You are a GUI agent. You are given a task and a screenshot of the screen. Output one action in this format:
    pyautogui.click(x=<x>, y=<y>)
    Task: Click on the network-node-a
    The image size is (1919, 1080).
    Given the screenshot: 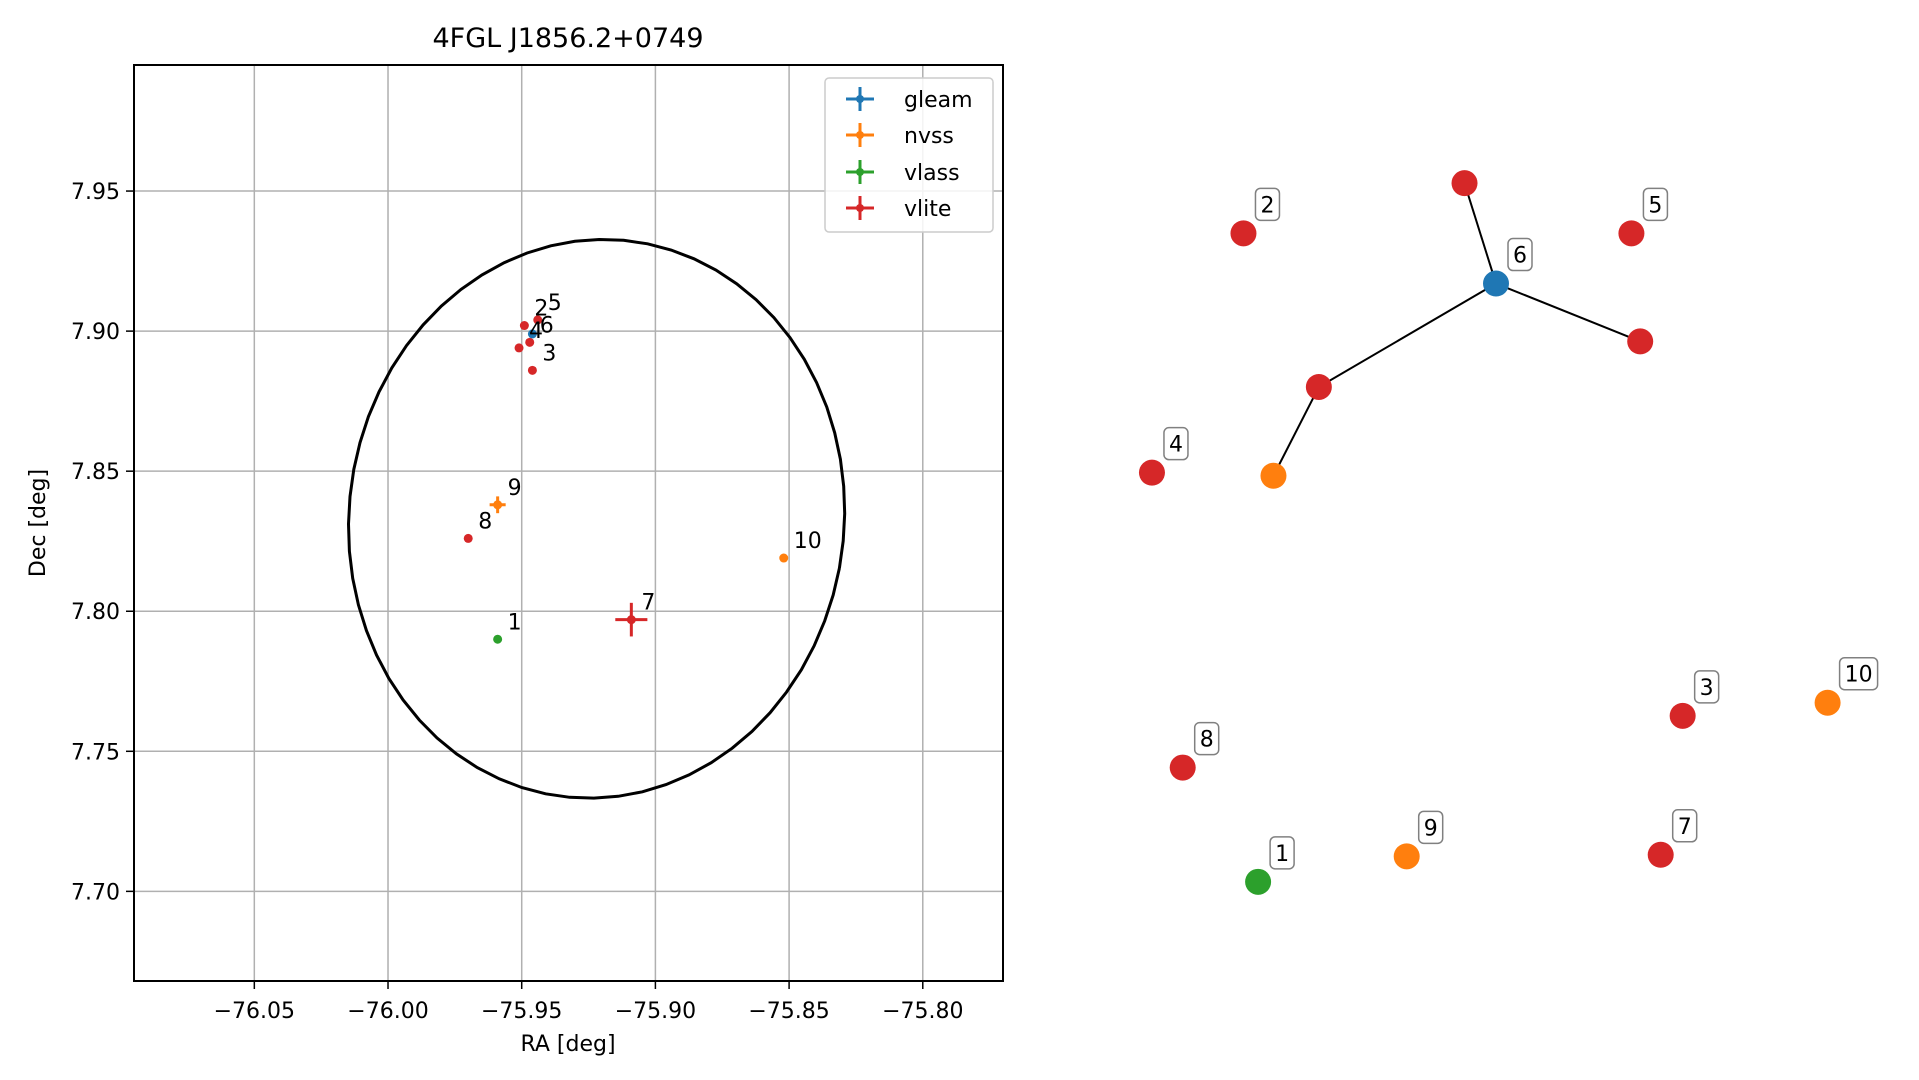 What is the action you would take?
    pyautogui.click(x=1464, y=183)
    